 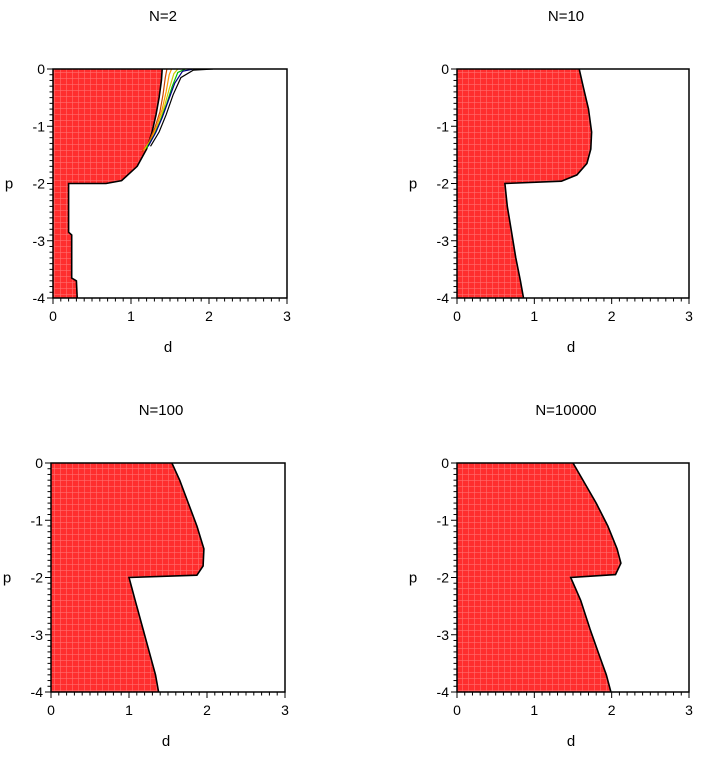 I want to click on panel-title: N=100, so click(x=161, y=410).